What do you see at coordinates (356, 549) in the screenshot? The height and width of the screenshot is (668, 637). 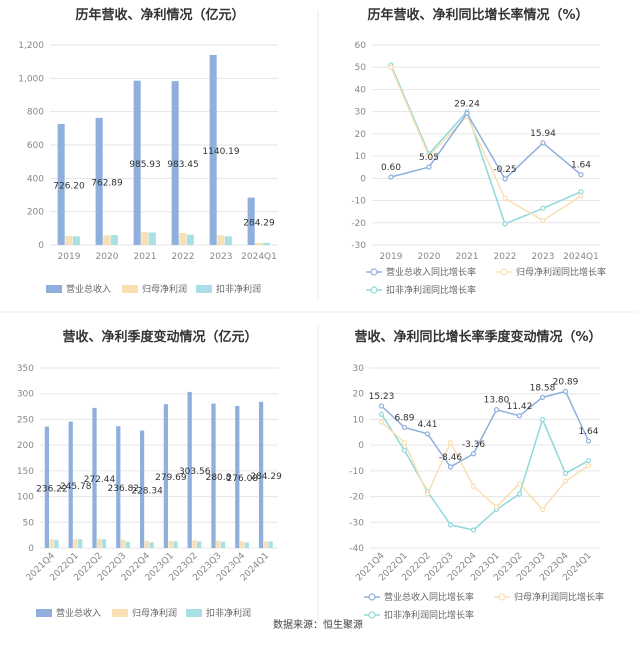 I see `y-tick-label-3-0: -40` at bounding box center [356, 549].